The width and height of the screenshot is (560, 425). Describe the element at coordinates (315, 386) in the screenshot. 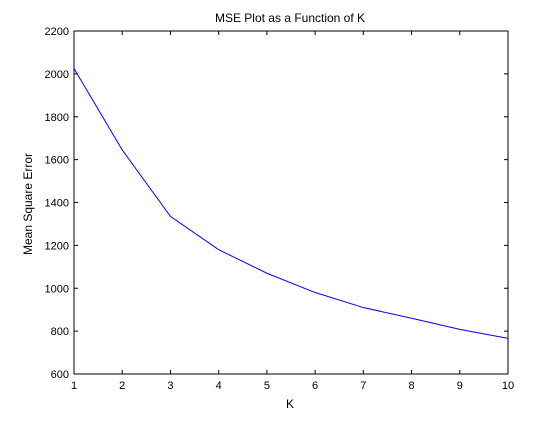

I see `x-tick-label: 6` at that location.